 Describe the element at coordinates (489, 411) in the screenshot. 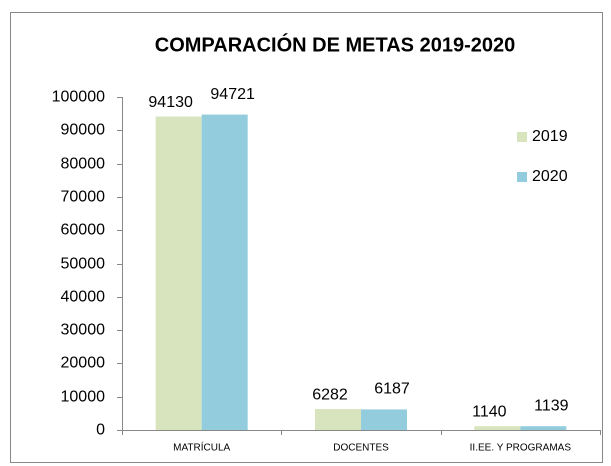

I see `data-label: 1140` at that location.